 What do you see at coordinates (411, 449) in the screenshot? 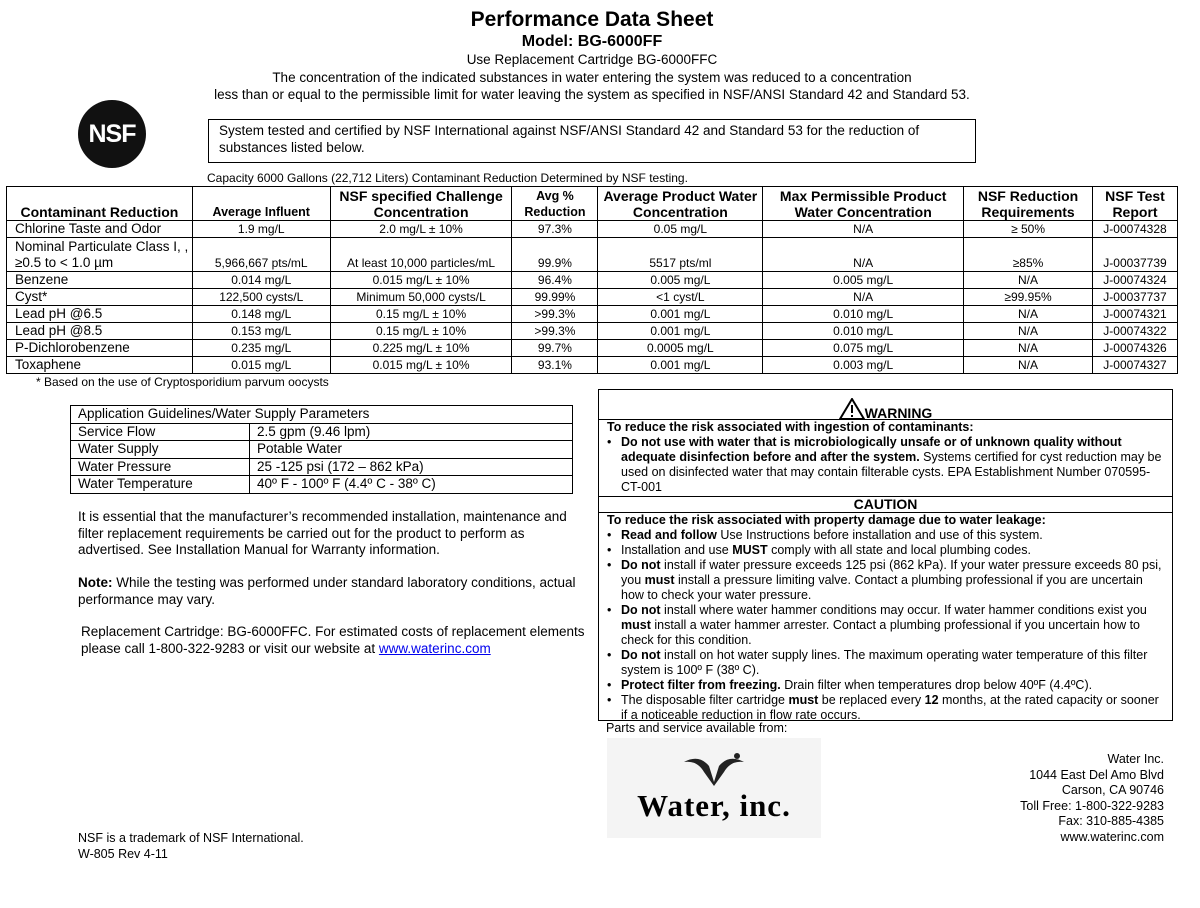
I see `parameter-value: Potable Water` at bounding box center [411, 449].